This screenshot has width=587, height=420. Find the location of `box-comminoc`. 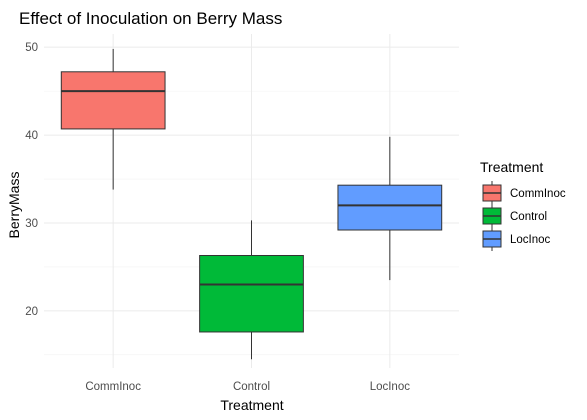

box-comminoc is located at coordinates (113, 119).